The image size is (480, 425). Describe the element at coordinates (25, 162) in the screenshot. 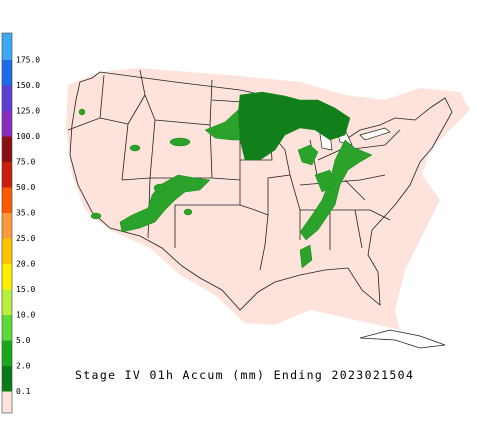

I see `legend-label: 75.0` at that location.